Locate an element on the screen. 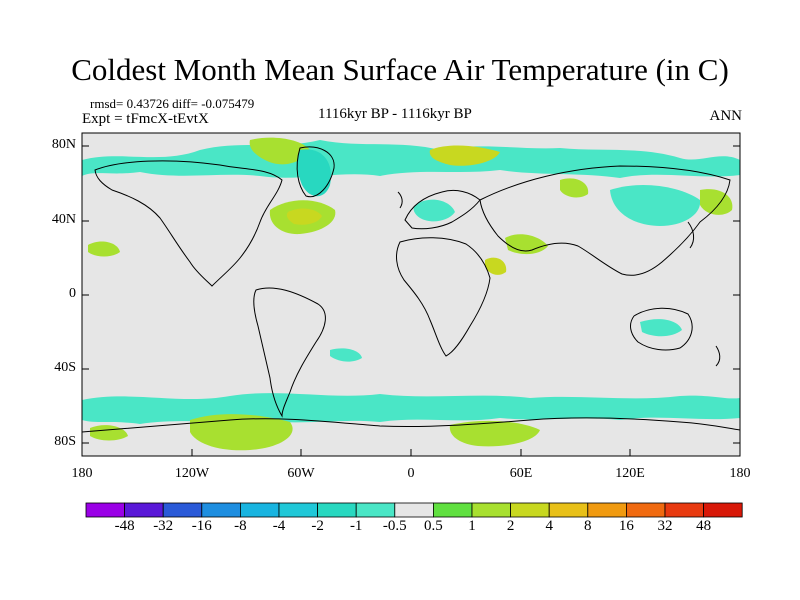 The width and height of the screenshot is (800, 600). colorbar-label: 4 is located at coordinates (549, 526).